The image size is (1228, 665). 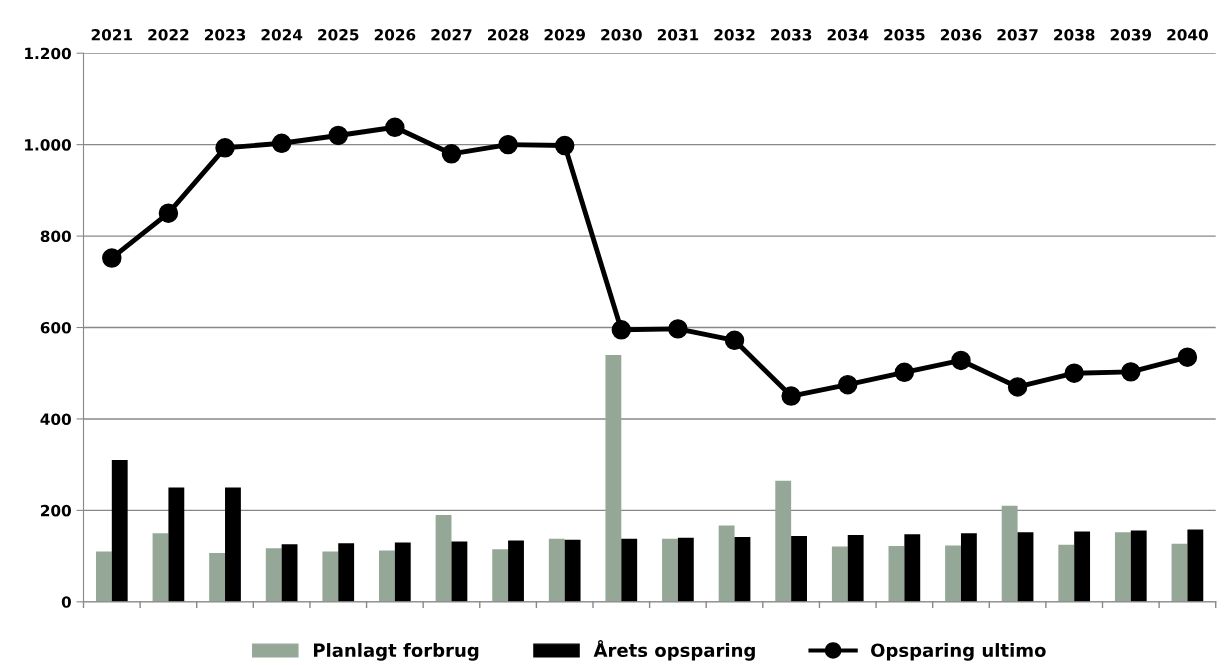 What do you see at coordinates (1131, 34) in the screenshot?
I see `x-tick-label: 2039` at bounding box center [1131, 34].